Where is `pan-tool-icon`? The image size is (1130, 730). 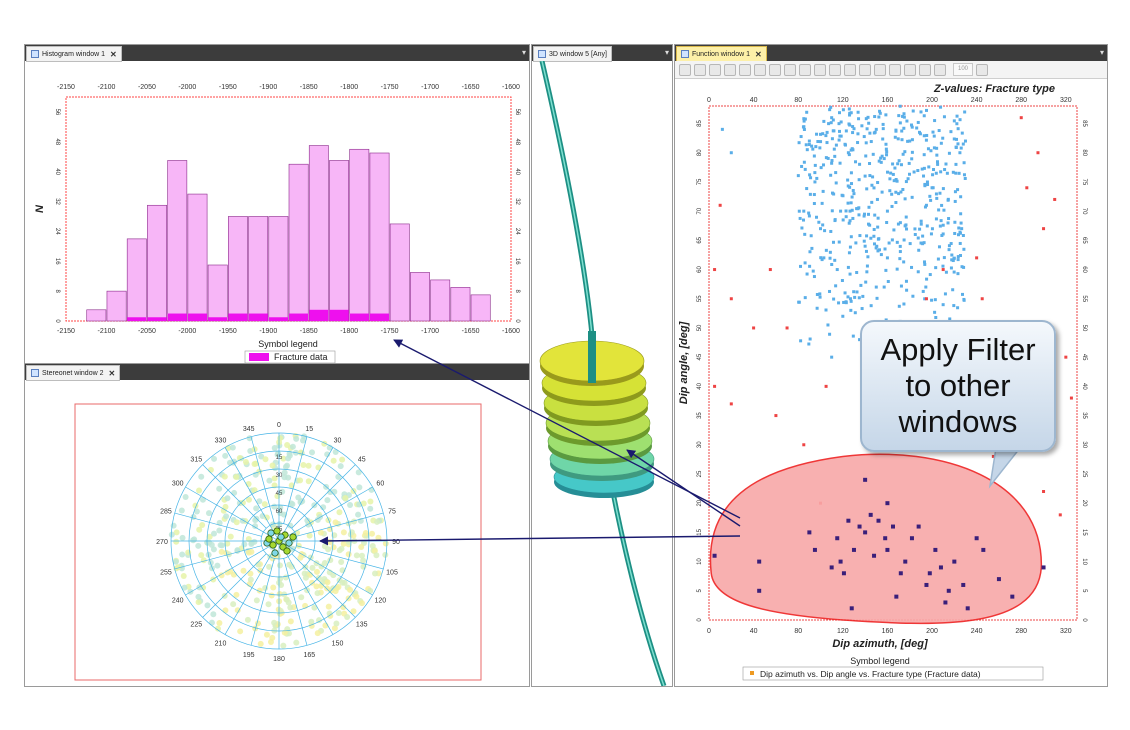 pan-tool-icon is located at coordinates (685, 69).